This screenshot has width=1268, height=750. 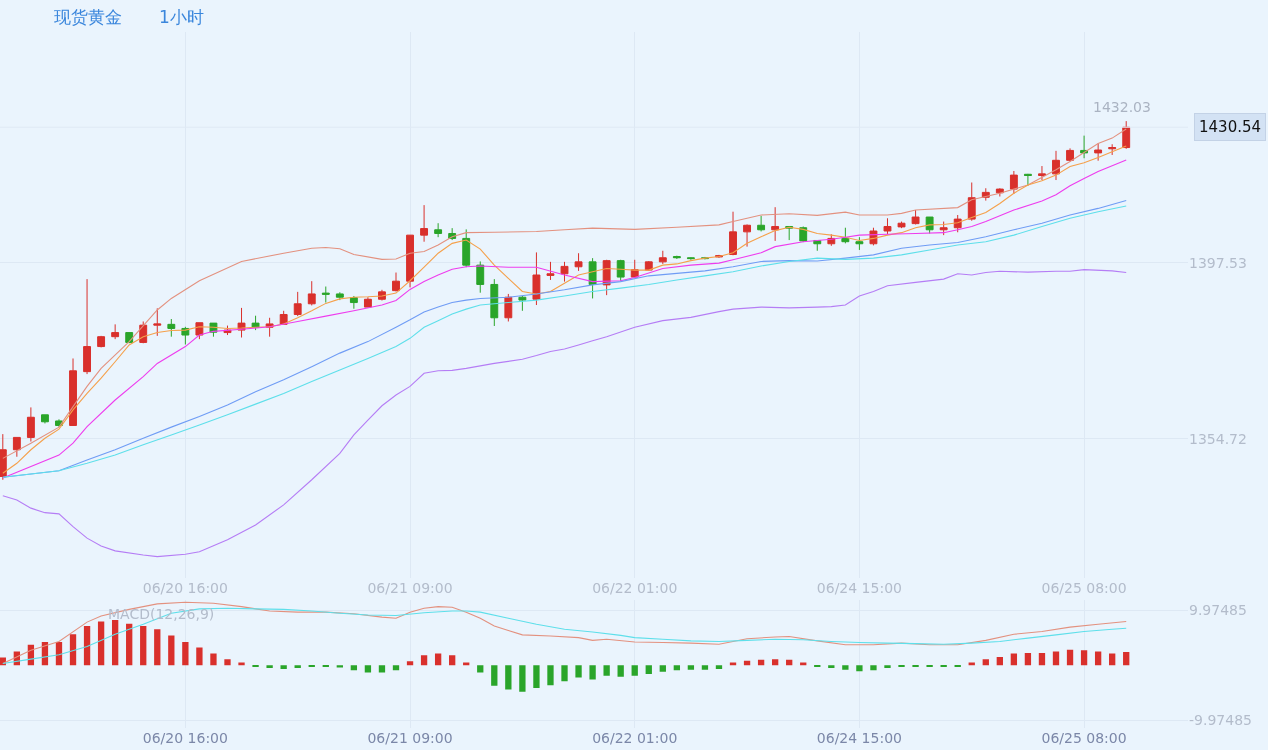 What do you see at coordinates (185, 588) in the screenshot?
I see `x-tick-label: 06/20 16:00` at bounding box center [185, 588].